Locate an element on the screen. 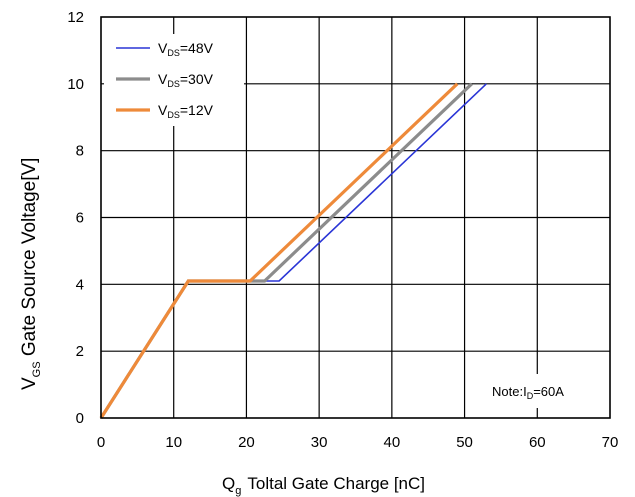 The image size is (635, 497). x-axis-title: Qg Toltal Gate Charge [nC] is located at coordinates (323, 485).